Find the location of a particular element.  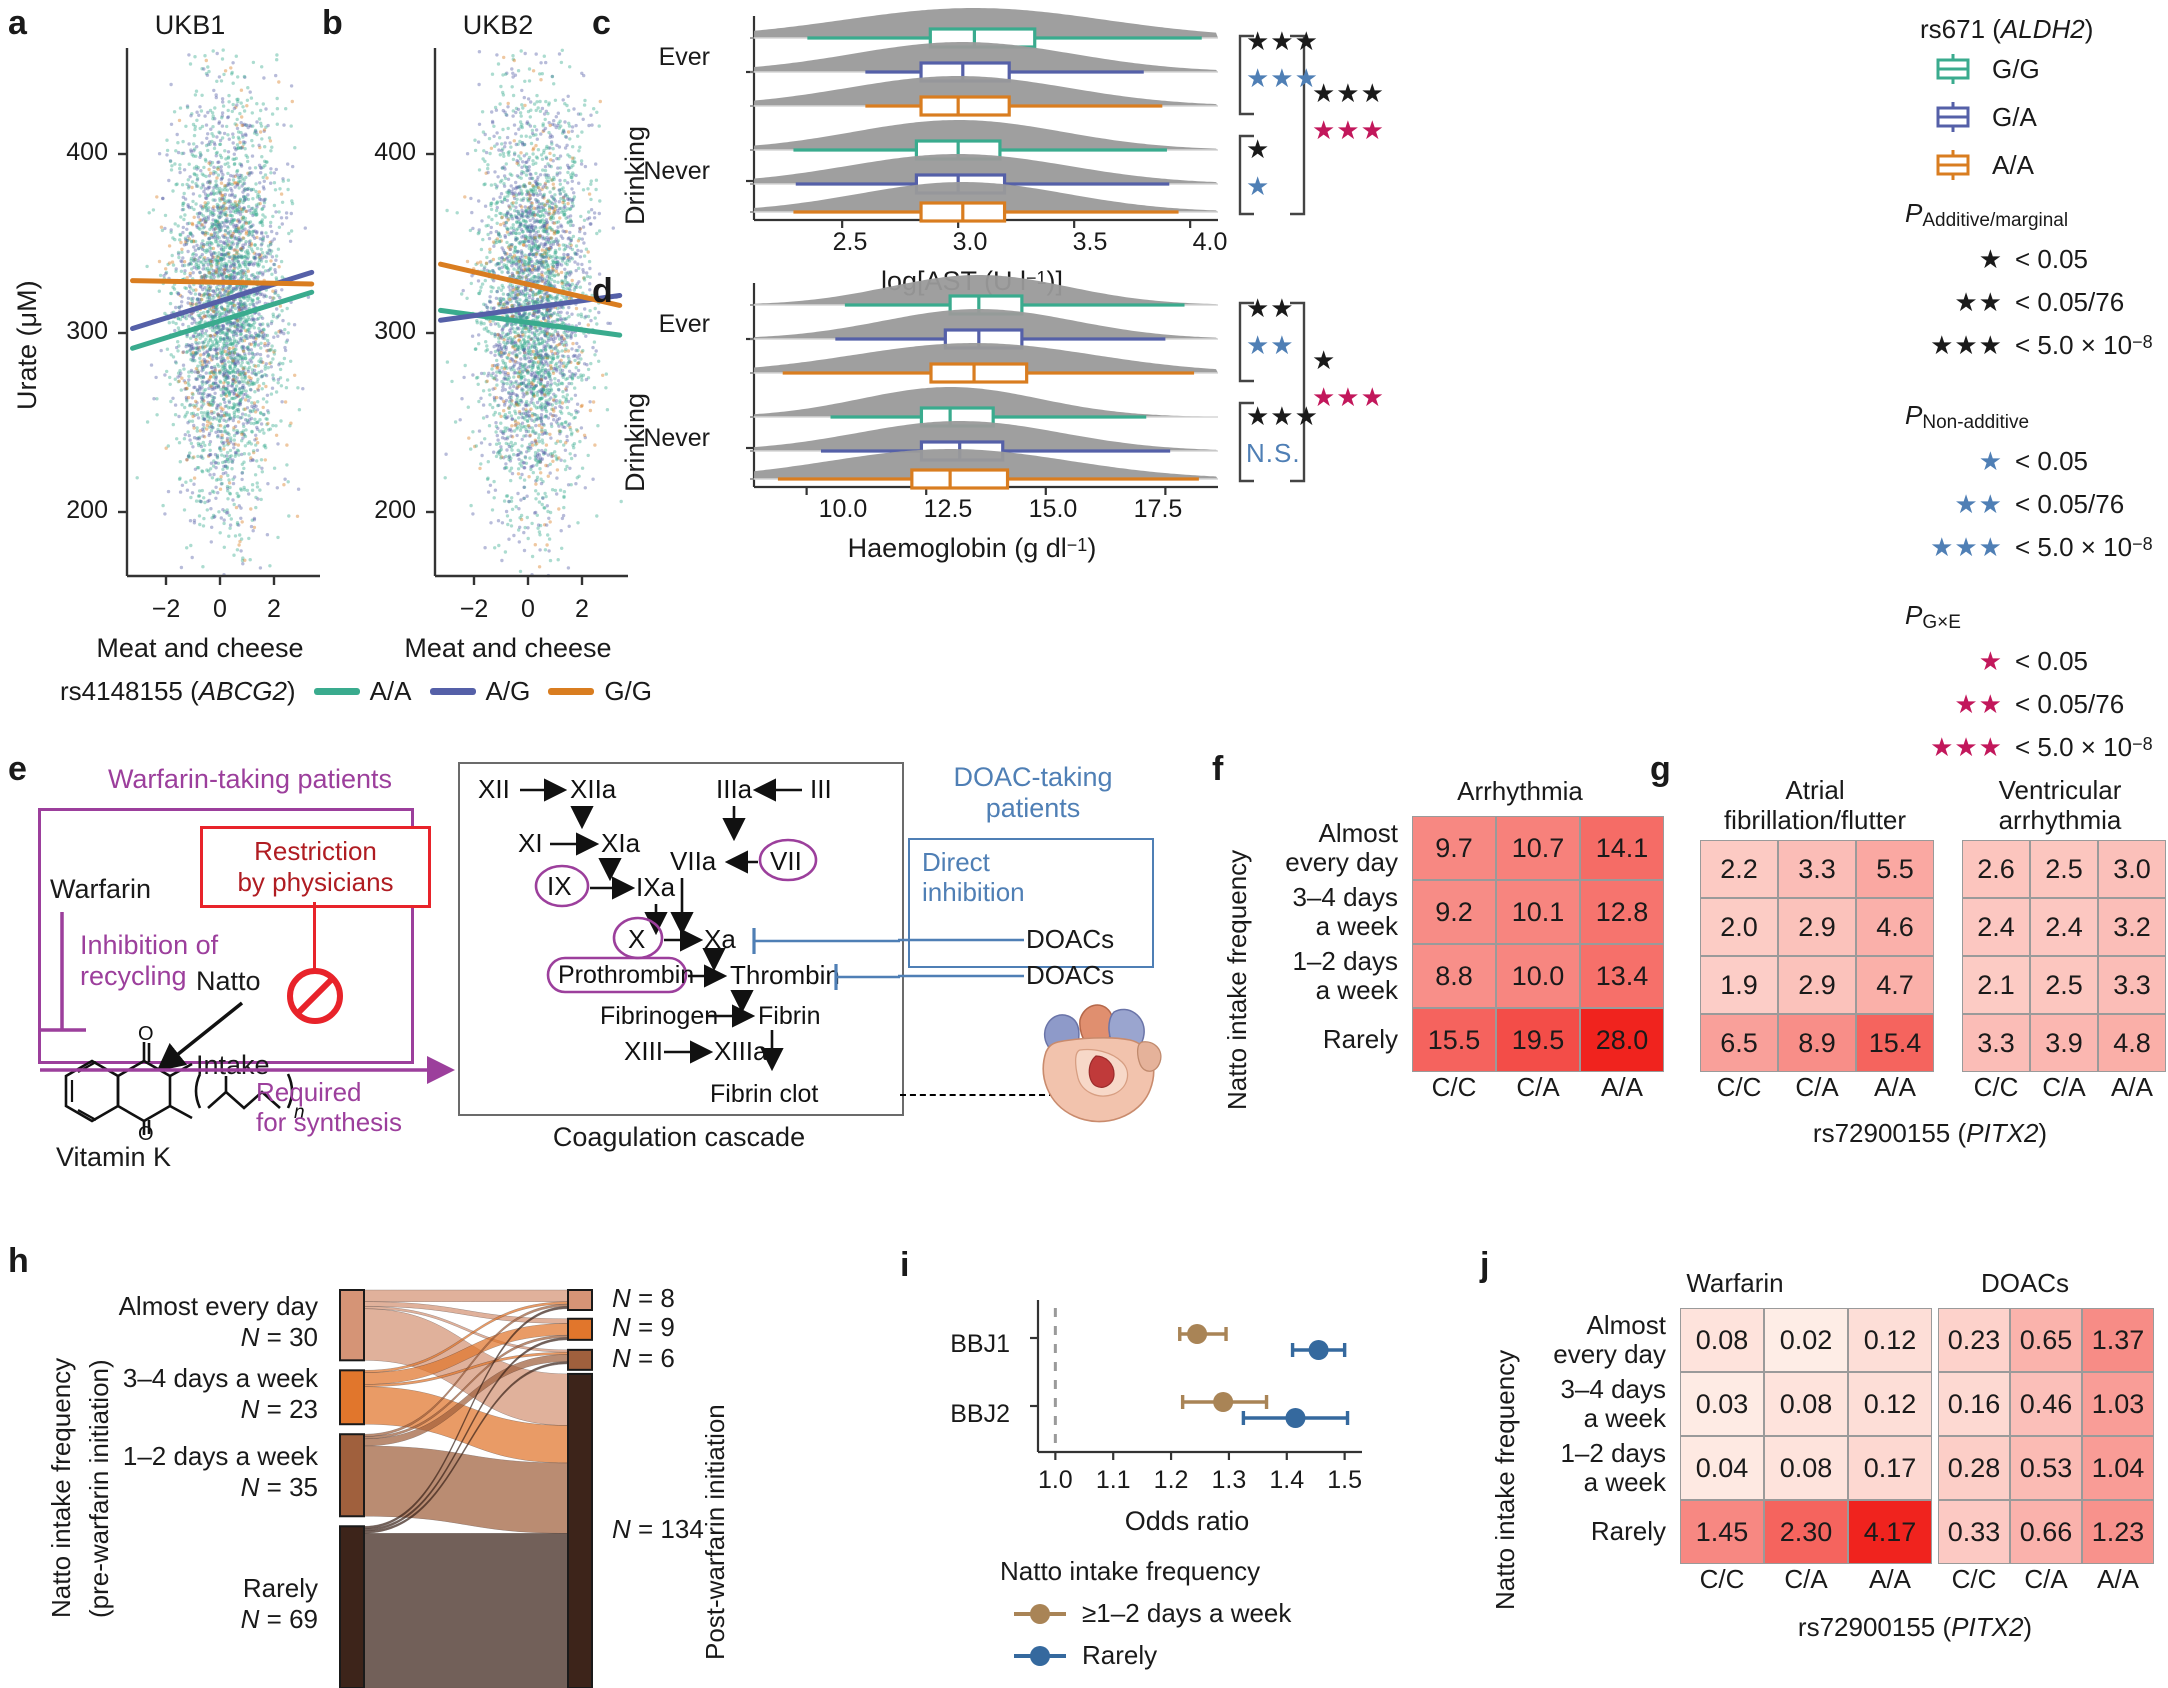

required-label: Required for synthesis is located at coordinates (329, 1107).